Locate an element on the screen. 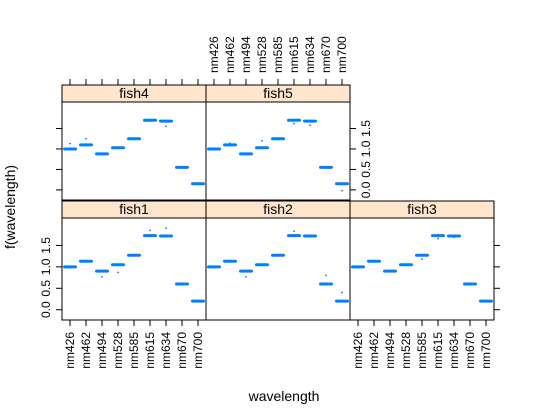  box-fish4-nm426 is located at coordinates (70, 149).